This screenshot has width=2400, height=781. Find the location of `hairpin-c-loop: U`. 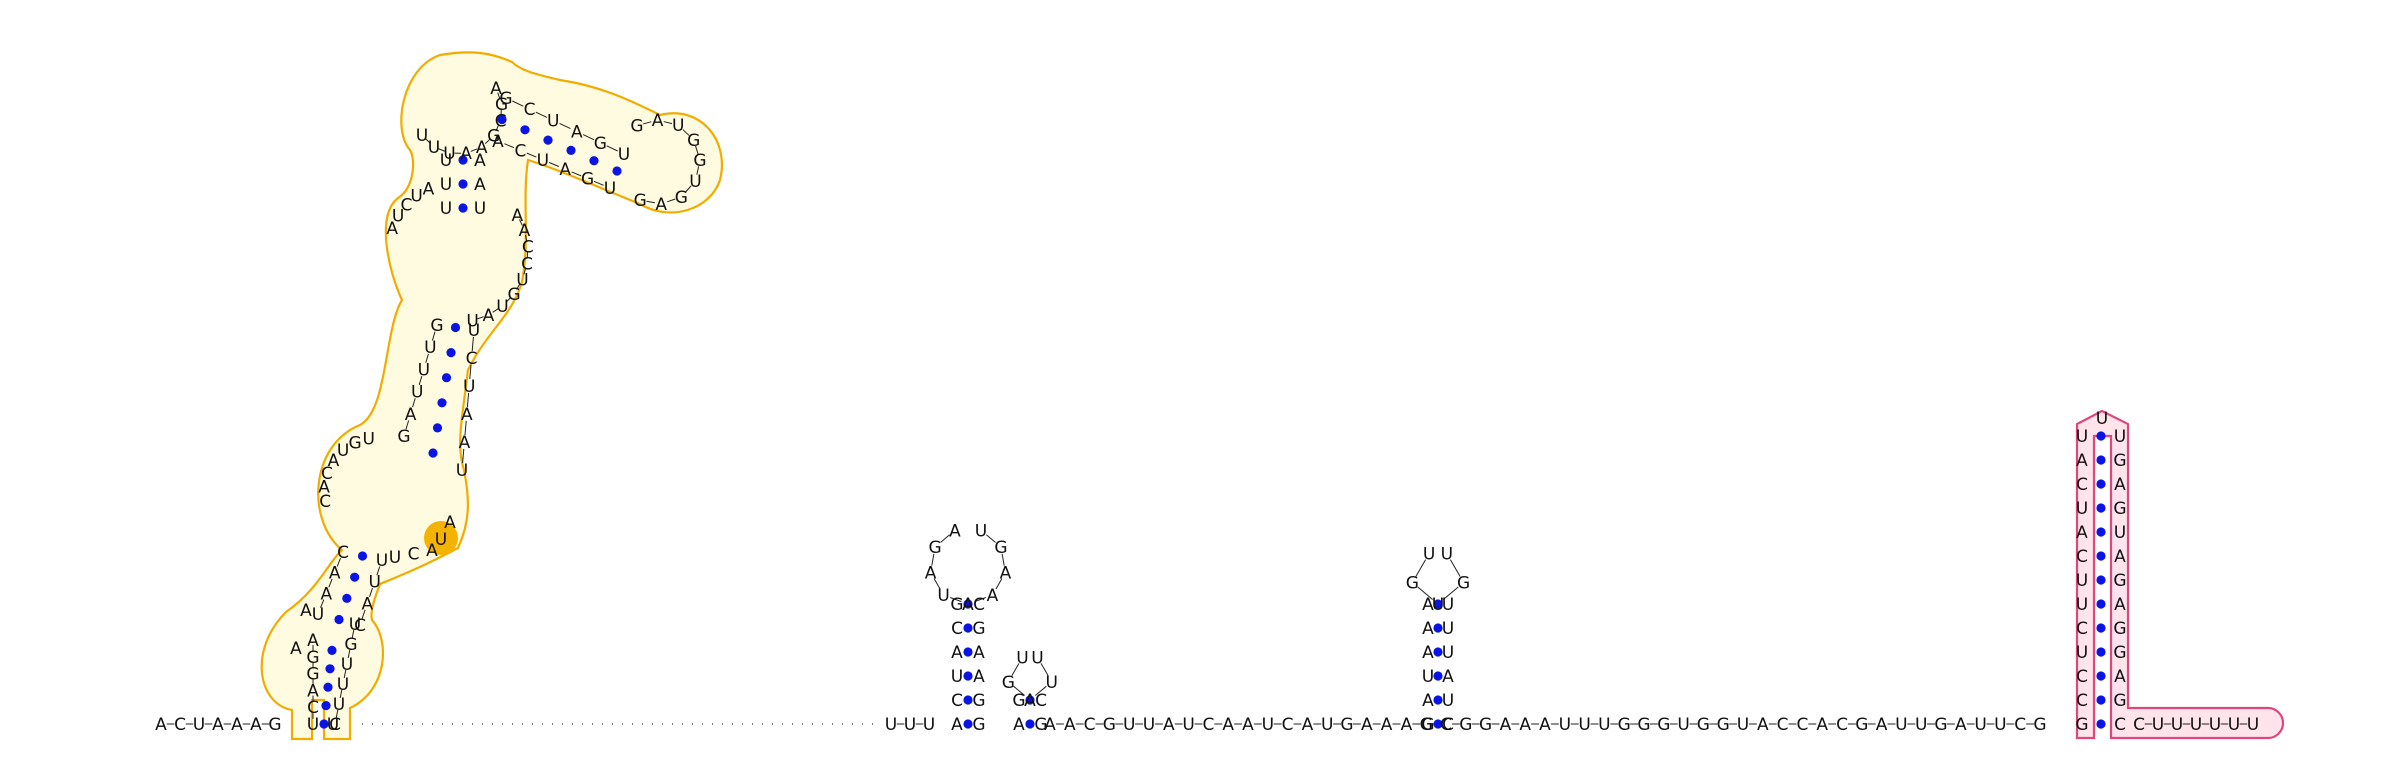

hairpin-c-loop: U is located at coordinates (1447, 555).